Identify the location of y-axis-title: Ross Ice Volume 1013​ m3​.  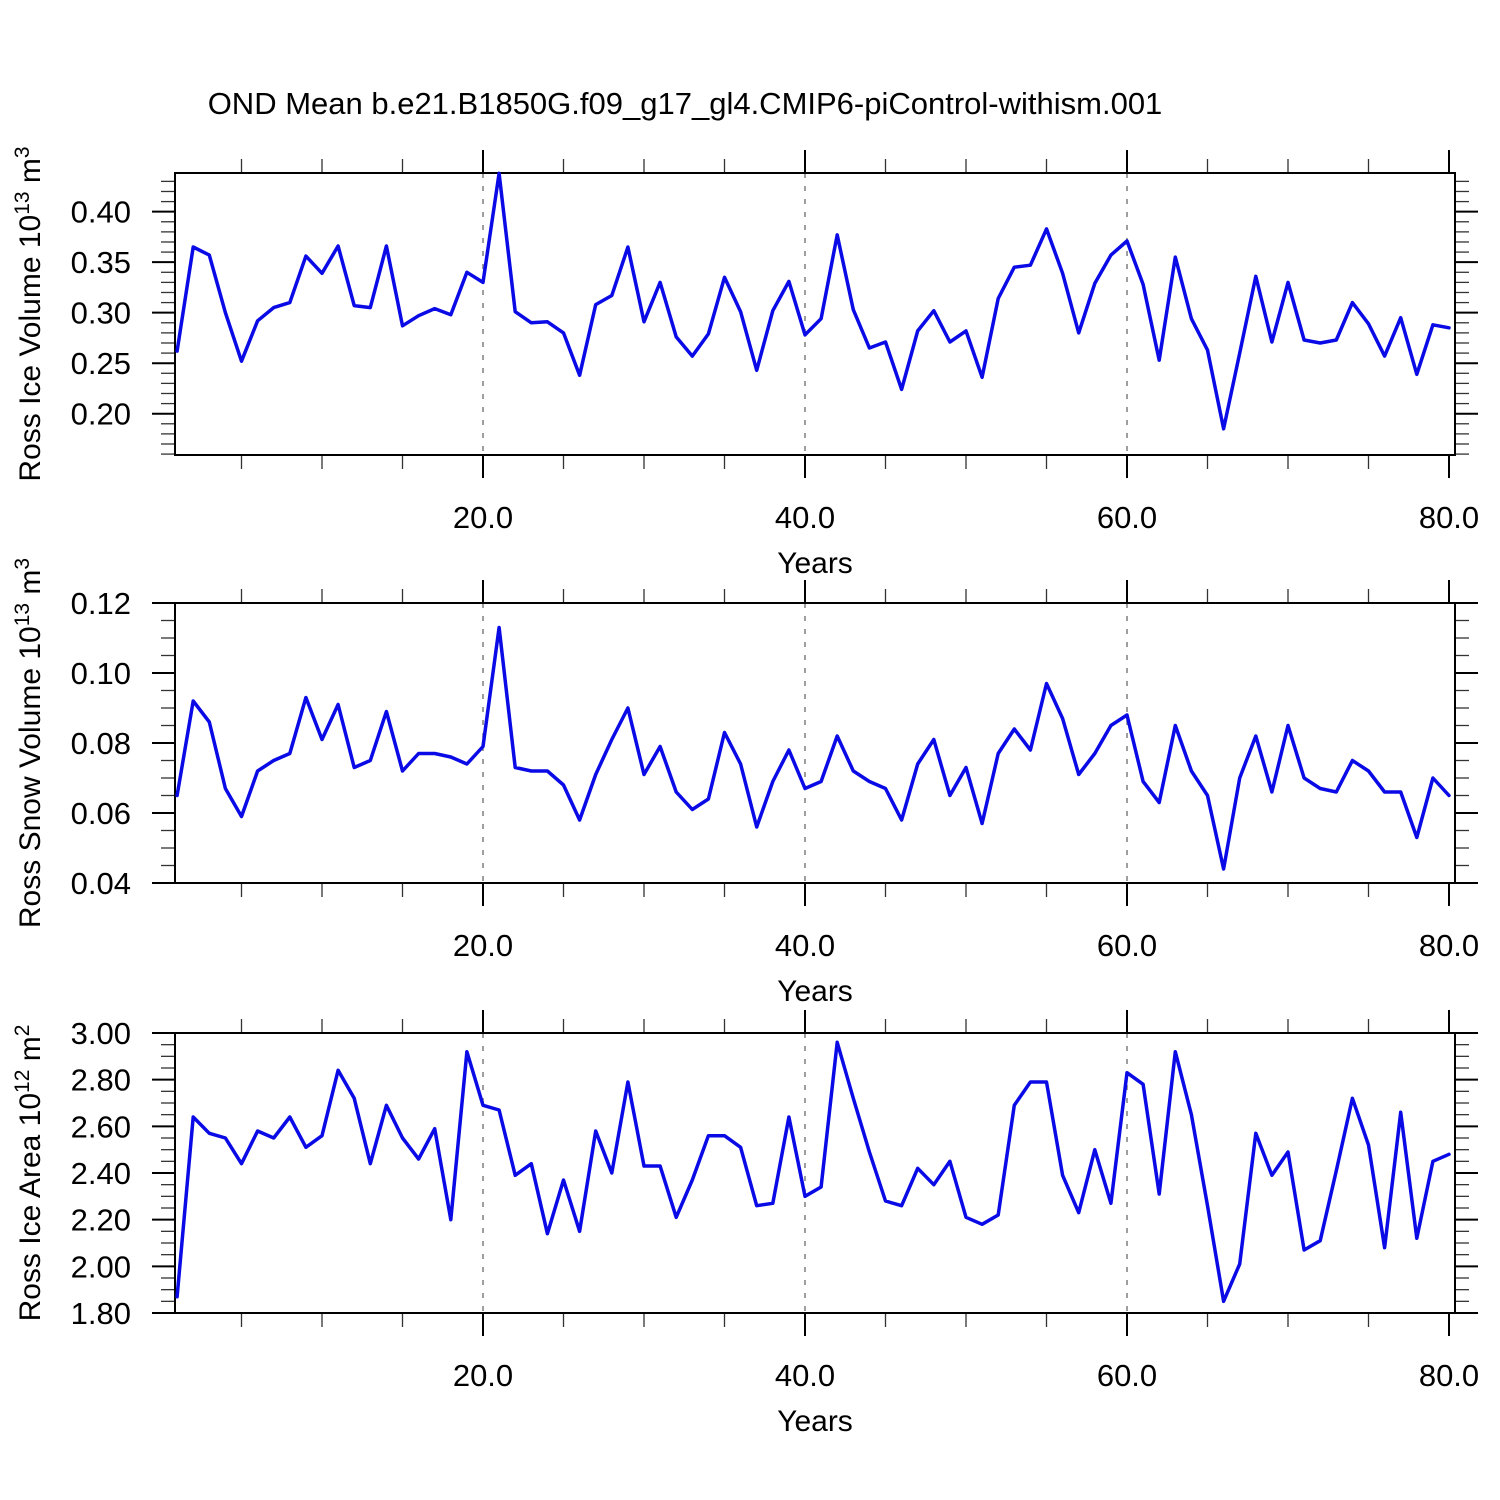
(29, 313).